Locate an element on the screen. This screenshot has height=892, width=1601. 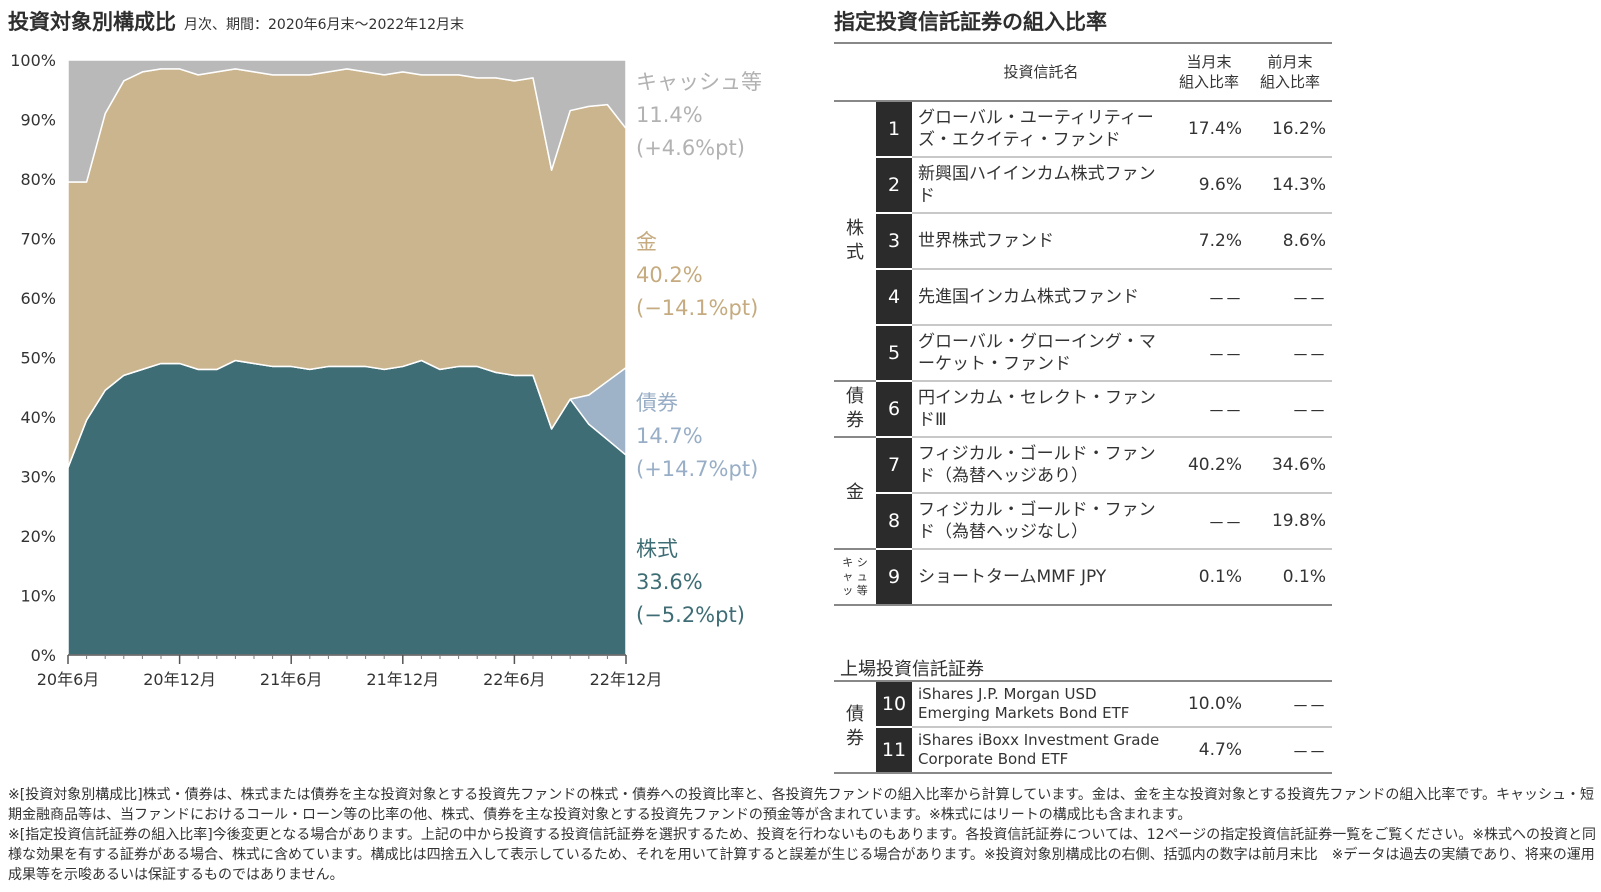
legend-value: 14.7% is located at coordinates (669, 436).